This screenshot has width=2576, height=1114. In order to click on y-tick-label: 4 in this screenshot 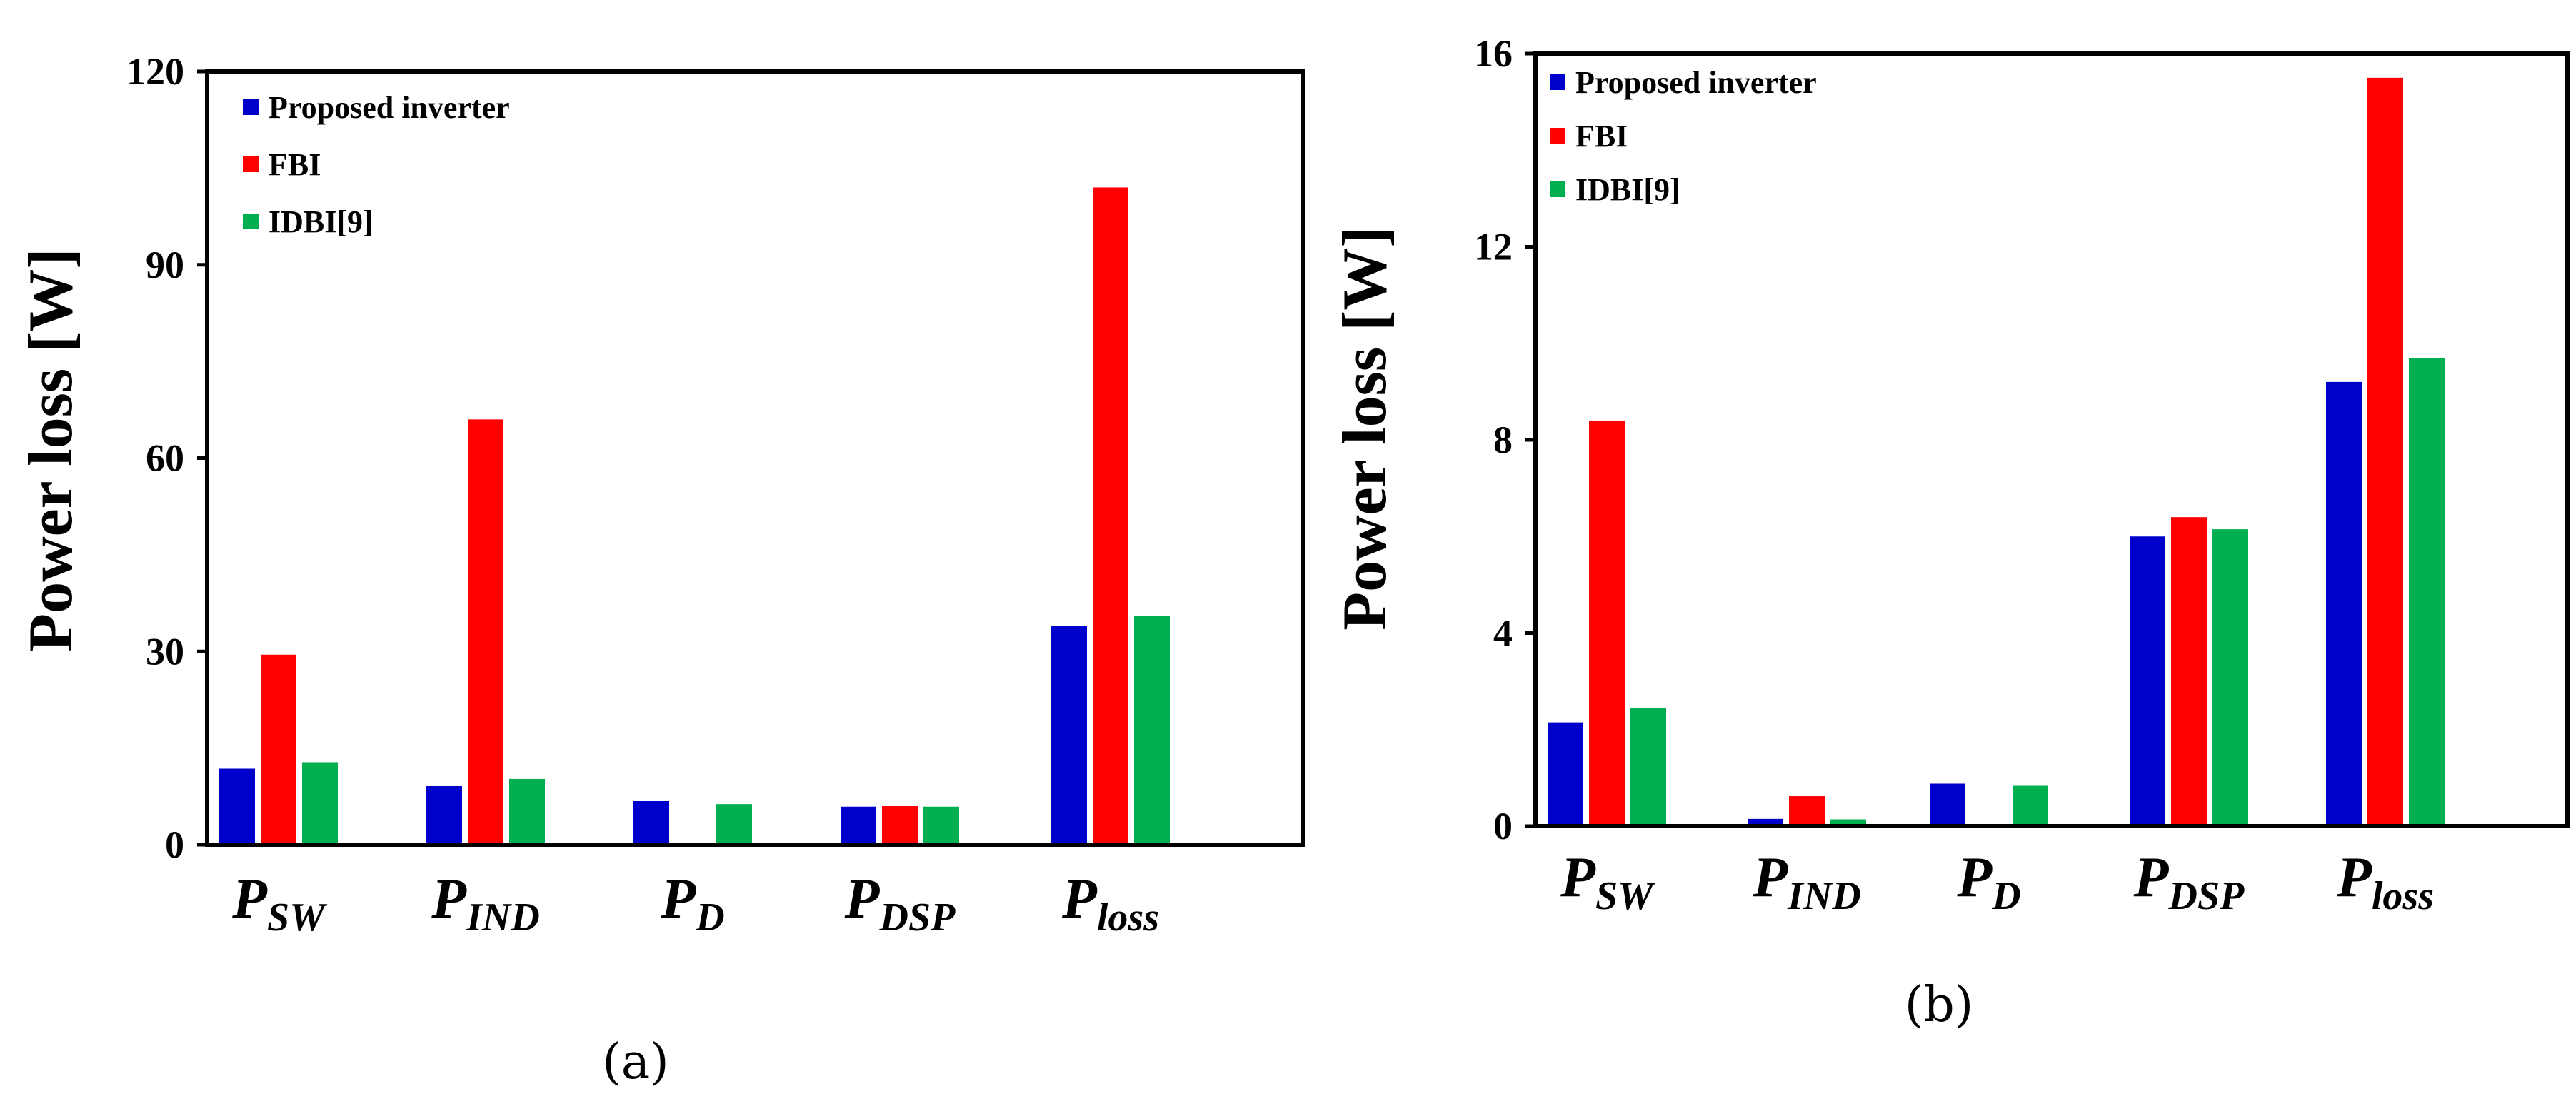, I will do `click(1503, 634)`.